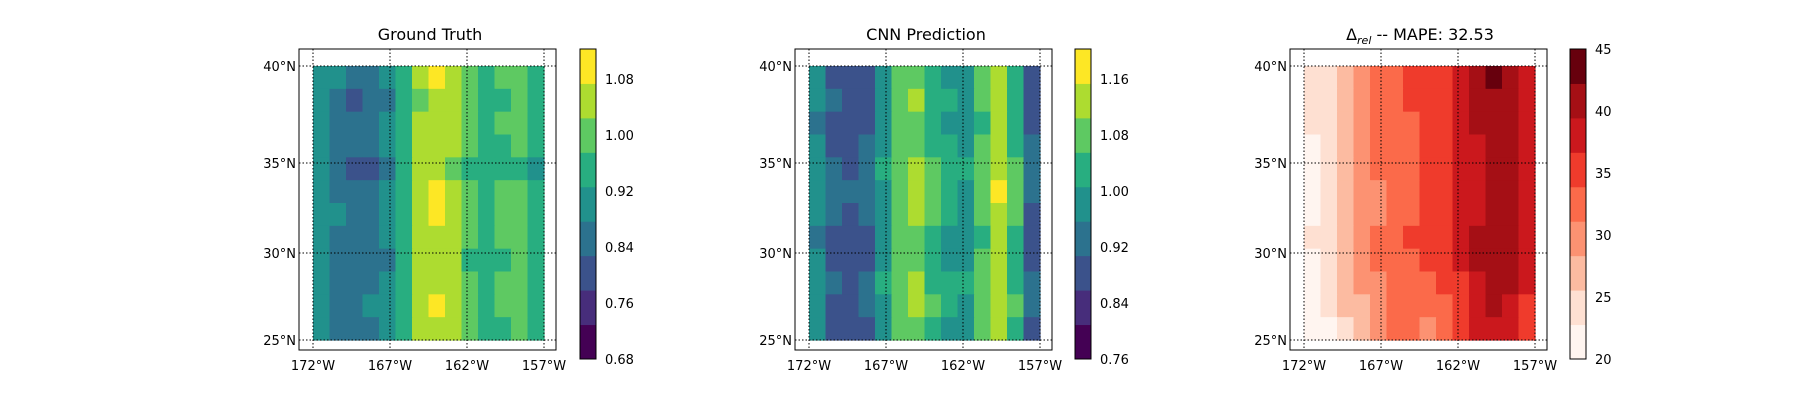 The height and width of the screenshot is (400, 1800). Describe the element at coordinates (430, 34) in the screenshot. I see `panel-title: Ground Truth` at that location.